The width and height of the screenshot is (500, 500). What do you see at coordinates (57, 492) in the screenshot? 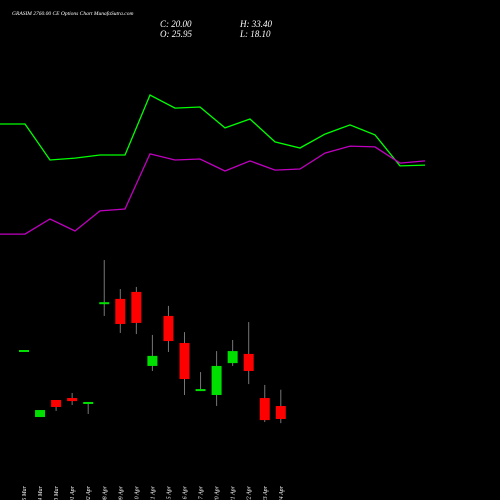
I see `x-tick-label: 30 Mar` at bounding box center [57, 492].